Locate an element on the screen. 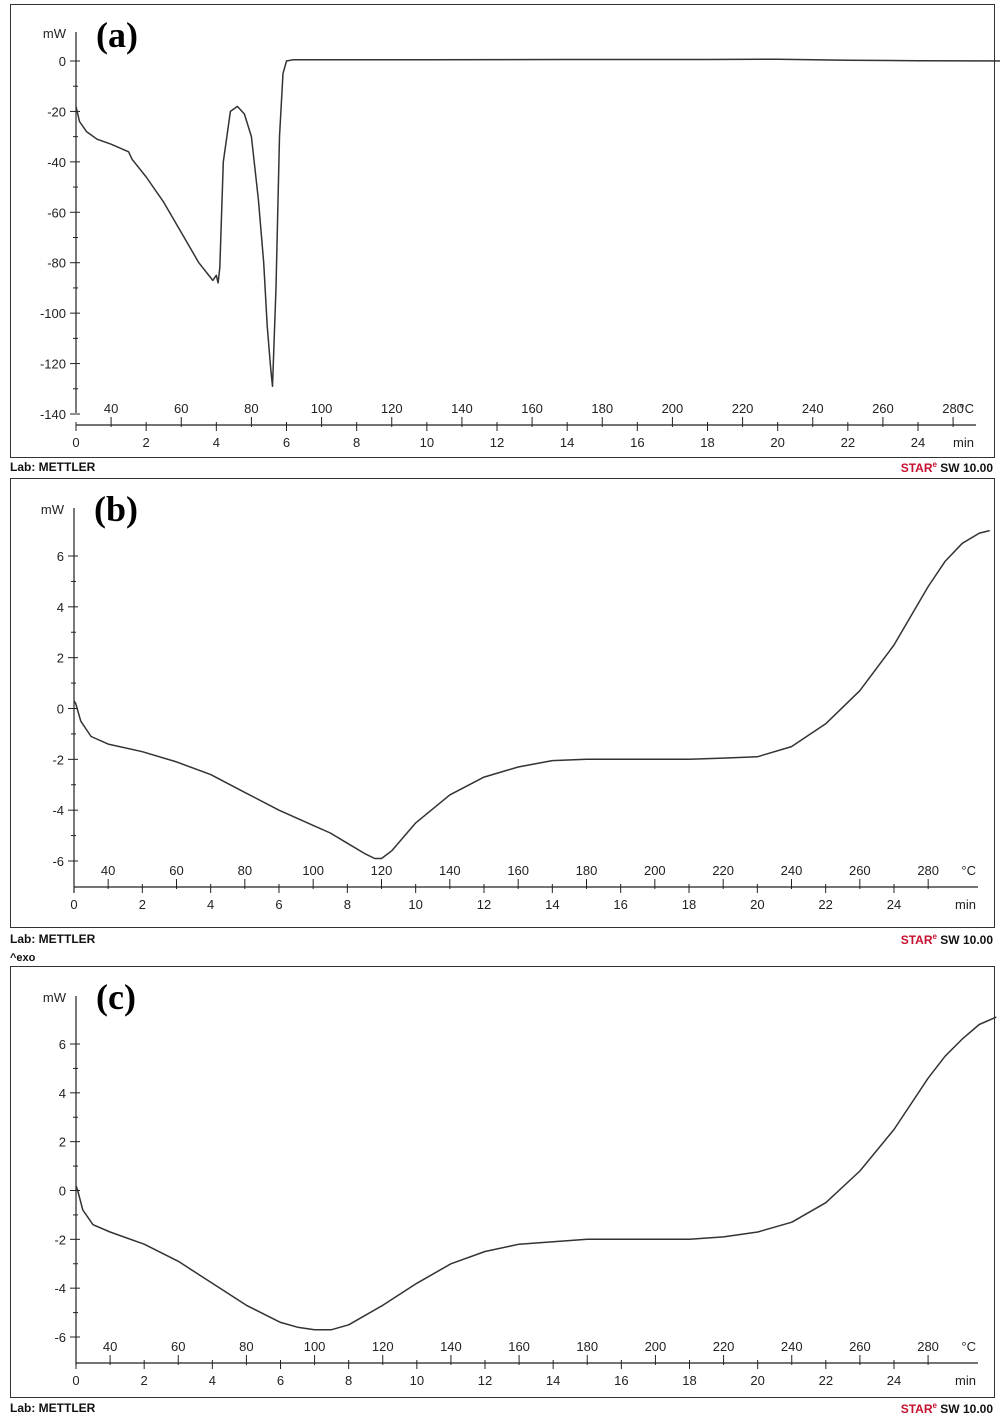 This screenshot has height=1420, width=1000. x-tick-label: 22 is located at coordinates (825, 904).